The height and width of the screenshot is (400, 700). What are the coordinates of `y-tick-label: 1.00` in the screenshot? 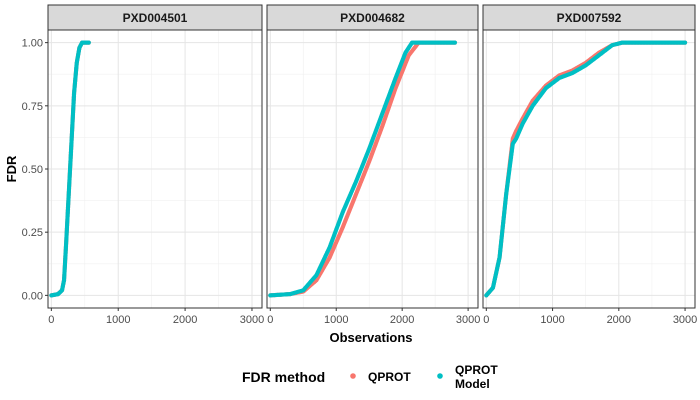 It's located at (32, 44).